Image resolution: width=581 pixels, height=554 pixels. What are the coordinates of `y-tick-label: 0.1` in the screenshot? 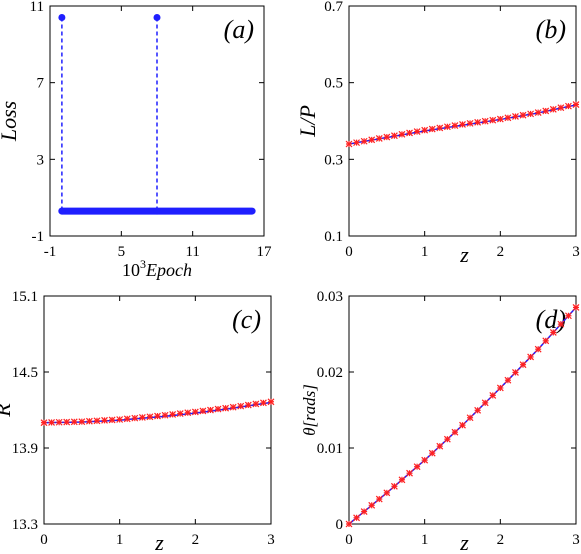 It's located at (333, 237).